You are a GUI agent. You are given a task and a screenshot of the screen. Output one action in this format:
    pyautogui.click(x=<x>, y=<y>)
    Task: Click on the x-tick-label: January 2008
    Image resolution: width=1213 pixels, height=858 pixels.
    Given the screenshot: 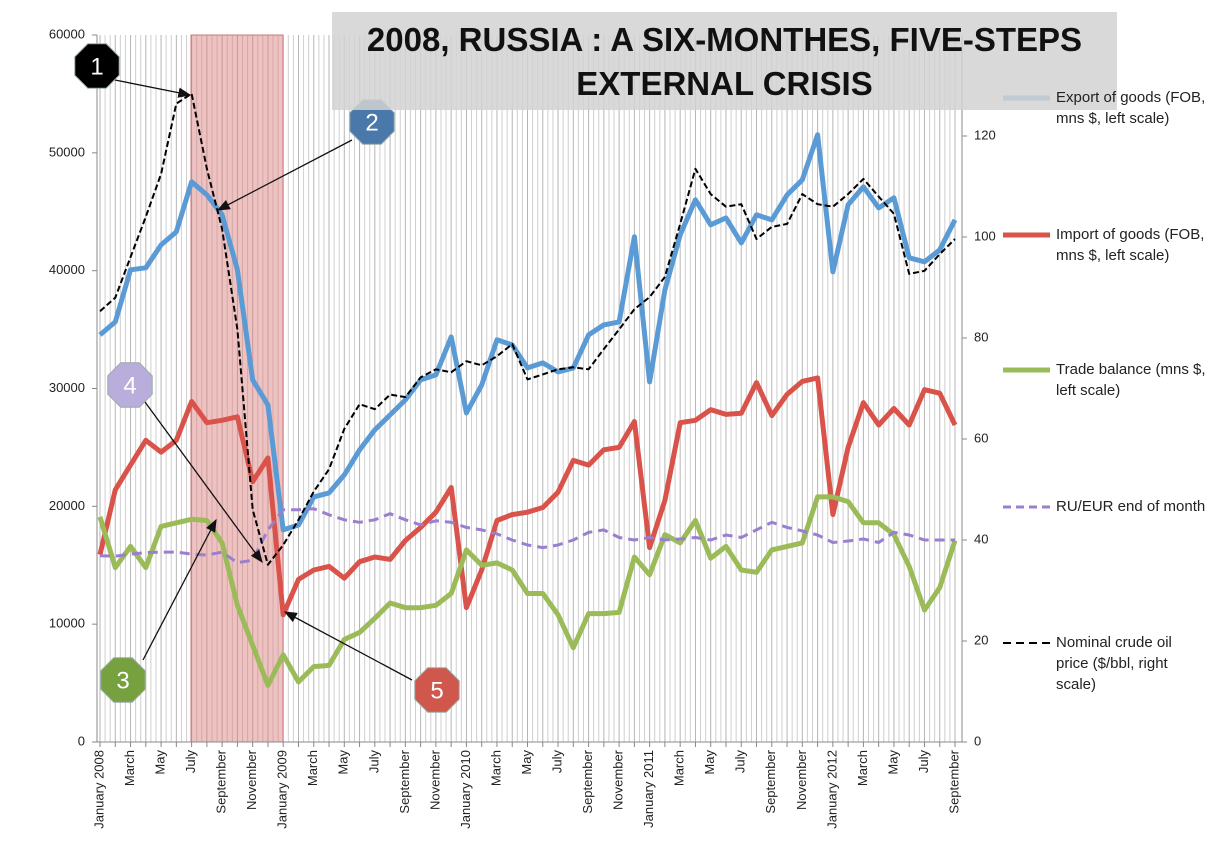 What is the action you would take?
    pyautogui.click(x=98, y=789)
    